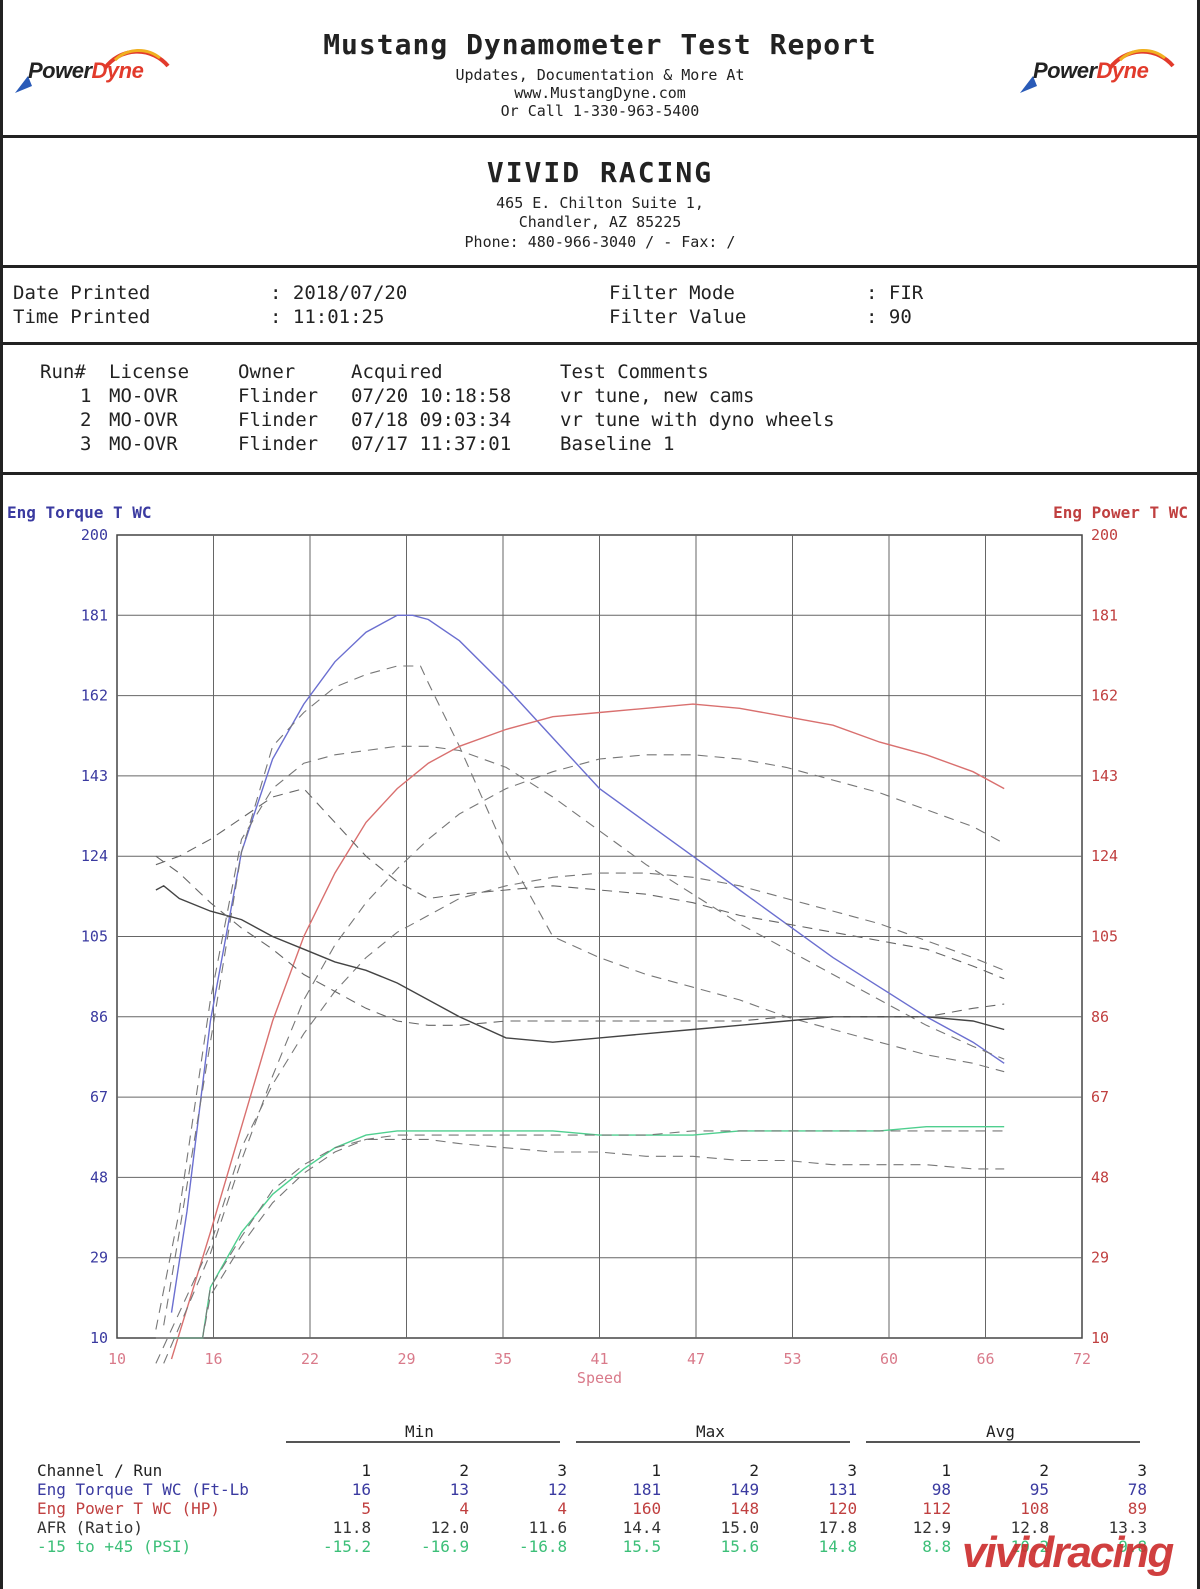  What do you see at coordinates (431, 420) in the screenshot?
I see `table-row: 07/18 09:03:34` at bounding box center [431, 420].